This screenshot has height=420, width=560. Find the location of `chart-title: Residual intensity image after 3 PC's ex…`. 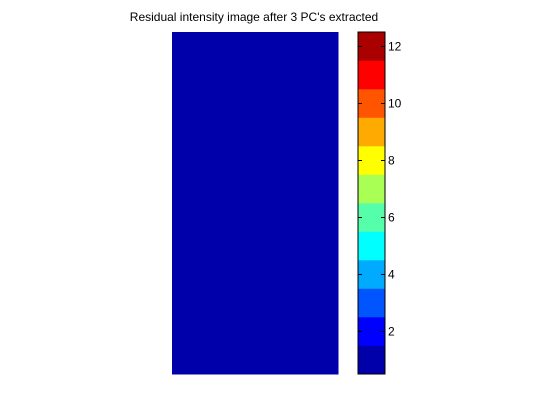

chart-title: Residual intensity image after 3 PC's ex… is located at coordinates (254, 17).